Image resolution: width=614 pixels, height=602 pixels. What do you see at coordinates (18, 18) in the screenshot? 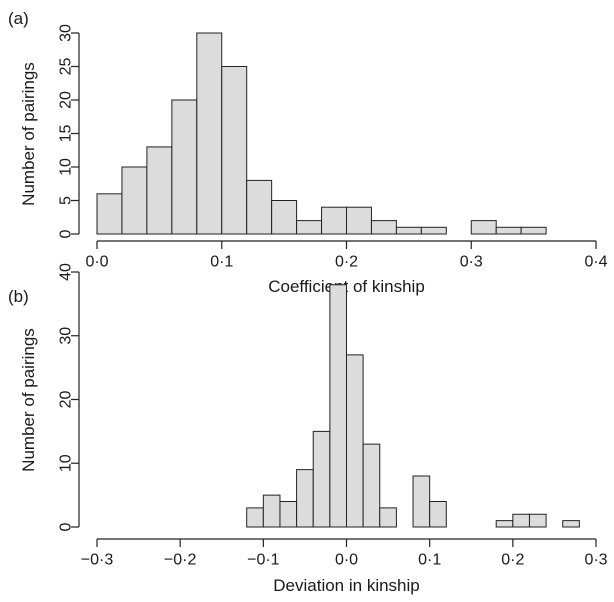
I see `panel-label: (a)` at bounding box center [18, 18].